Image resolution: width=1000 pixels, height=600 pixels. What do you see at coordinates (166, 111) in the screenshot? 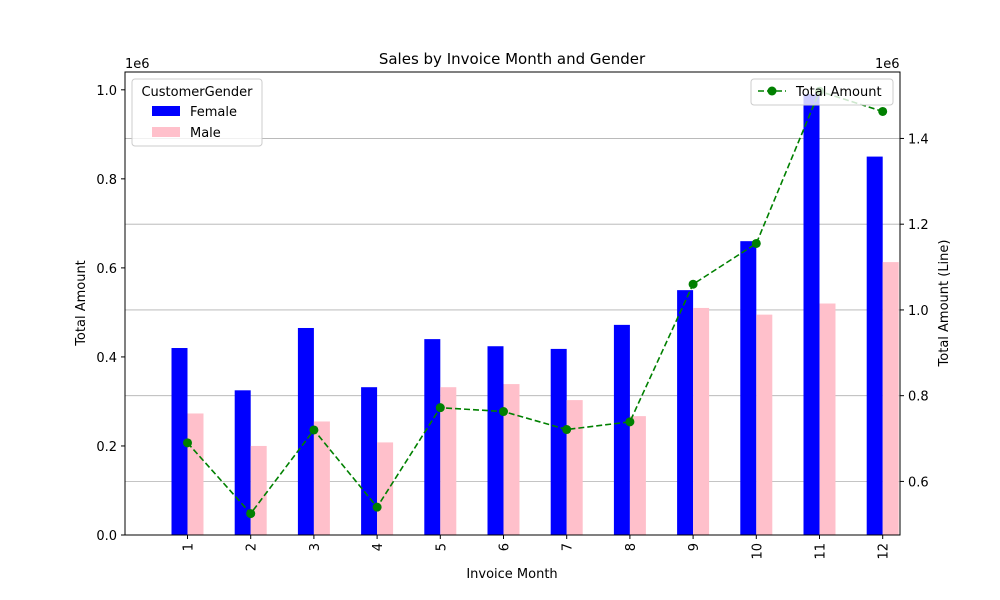
I see `legend-swatch-female` at bounding box center [166, 111].